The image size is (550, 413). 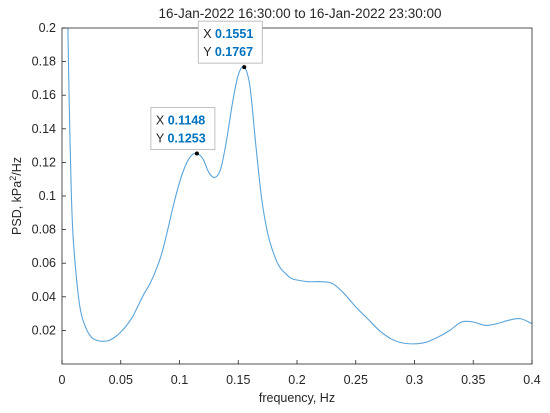 I want to click on y-tick-label: 0.12, so click(x=44, y=162).